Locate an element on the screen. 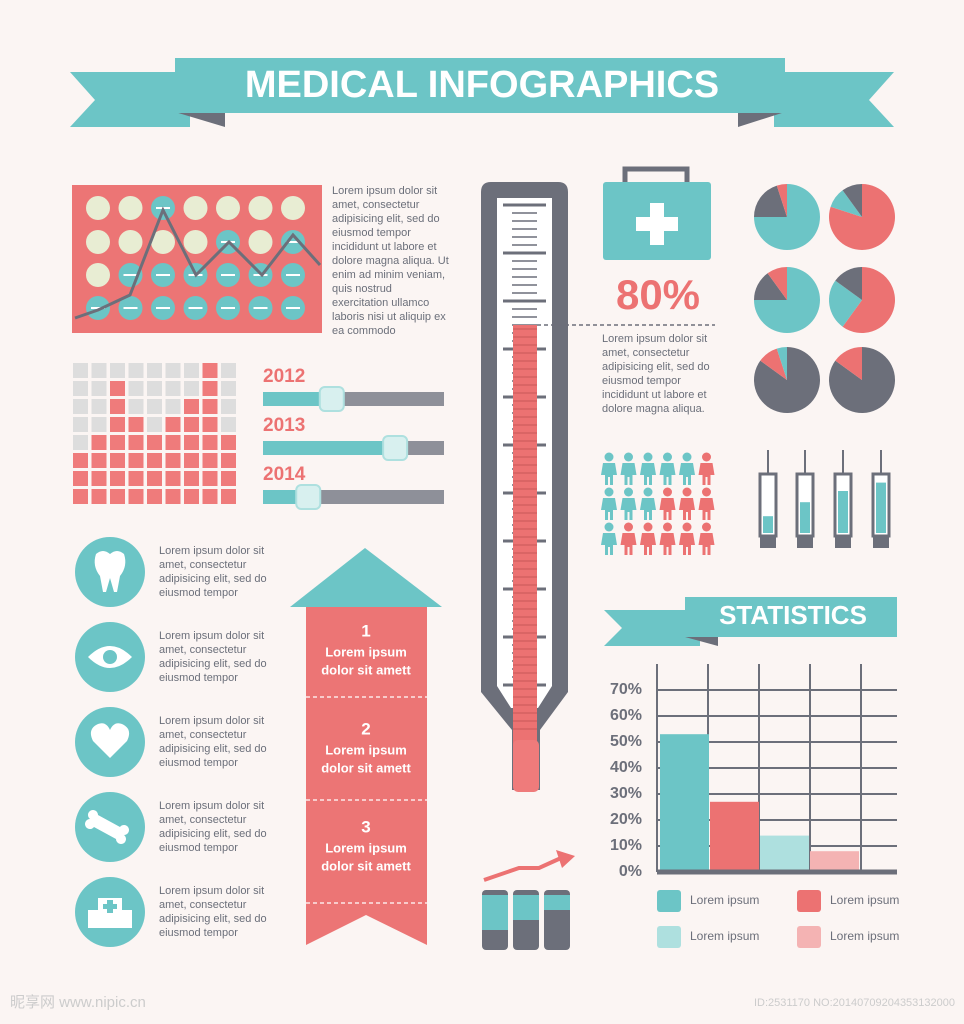  slider-fill is located at coordinates (329, 448).